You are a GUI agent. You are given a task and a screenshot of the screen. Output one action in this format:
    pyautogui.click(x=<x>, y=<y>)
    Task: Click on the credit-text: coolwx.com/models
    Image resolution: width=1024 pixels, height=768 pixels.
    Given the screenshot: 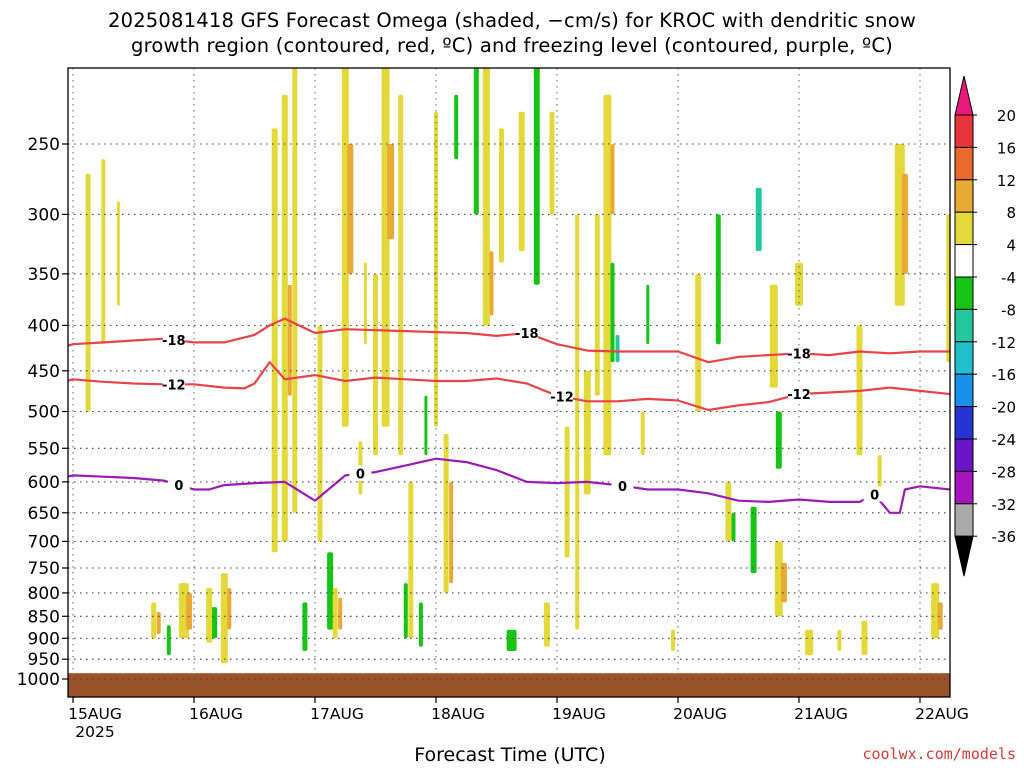 What is the action you would take?
    pyautogui.click(x=939, y=754)
    